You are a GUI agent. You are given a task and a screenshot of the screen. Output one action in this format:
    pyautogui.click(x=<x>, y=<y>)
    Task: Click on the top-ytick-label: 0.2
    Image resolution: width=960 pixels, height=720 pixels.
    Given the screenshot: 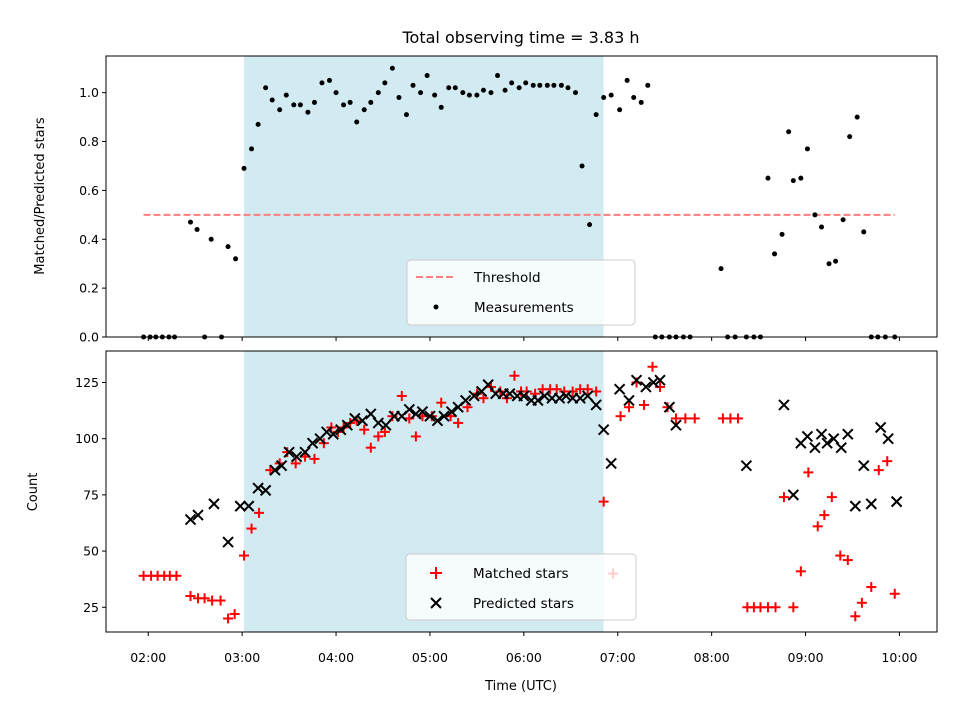 What is the action you would take?
    pyautogui.click(x=89, y=288)
    